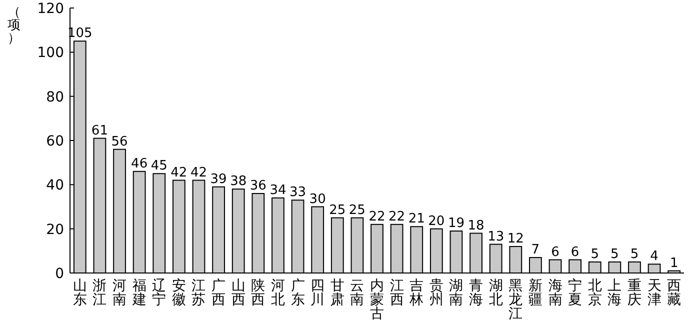 The width and height of the screenshot is (688, 328). Describe the element at coordinates (159, 166) in the screenshot. I see `data-label: 45` at that location.